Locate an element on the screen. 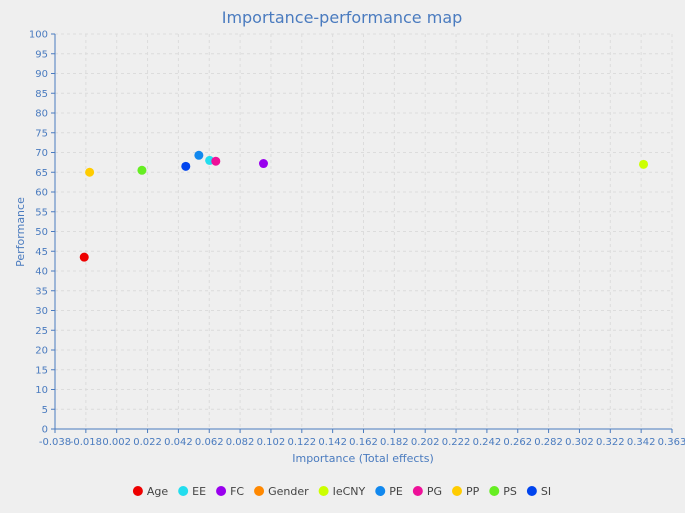 The height and width of the screenshot is (513, 685). x-tick-label: 0.022 is located at coordinates (147, 442).